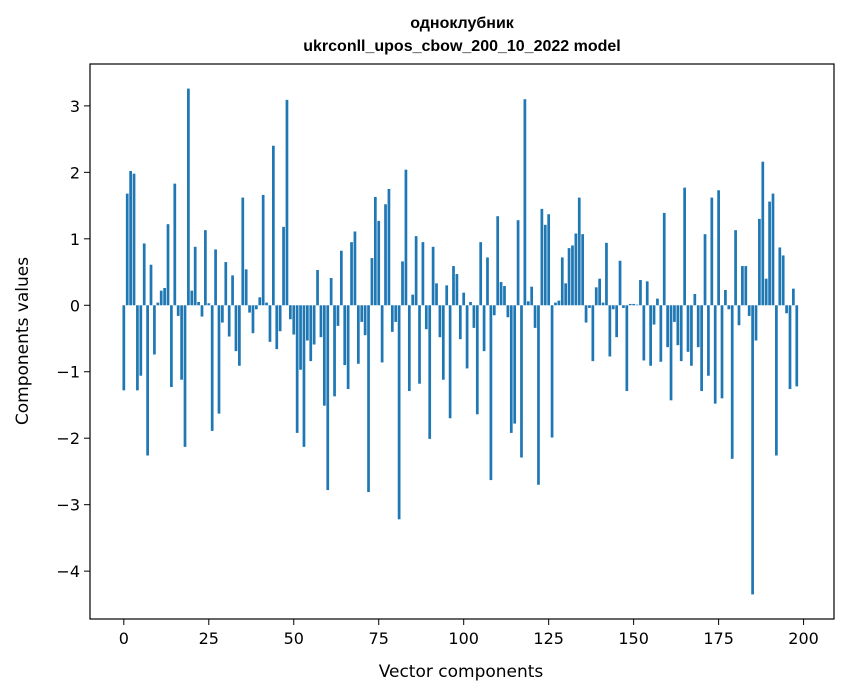 The height and width of the screenshot is (696, 847). Describe the element at coordinates (461, 672) in the screenshot. I see `x-axis-label: Vector components` at that location.